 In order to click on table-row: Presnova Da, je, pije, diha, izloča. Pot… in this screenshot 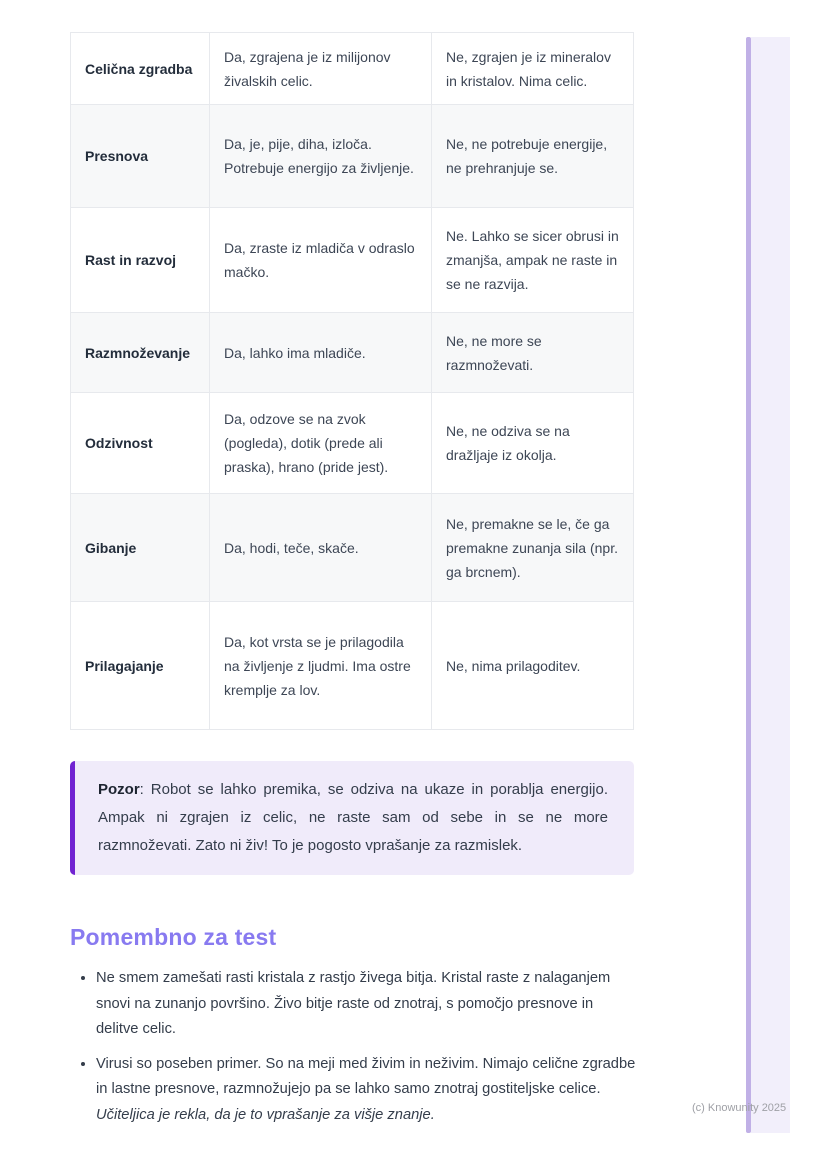, I will do `click(352, 156)`.